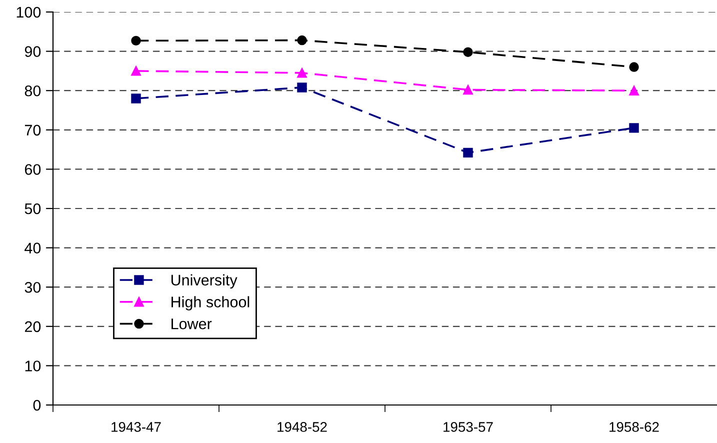 This screenshot has width=717, height=443. I want to click on y-tick-label: 40, so click(32, 248).